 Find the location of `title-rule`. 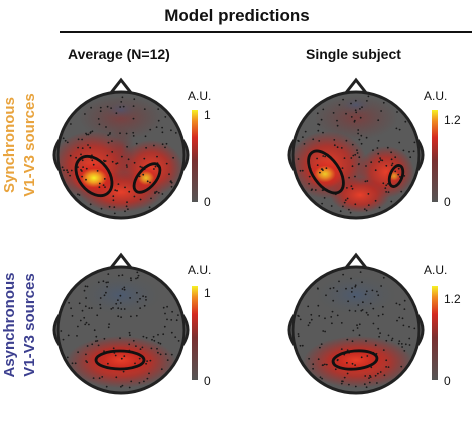

title-rule is located at coordinates (266, 32).